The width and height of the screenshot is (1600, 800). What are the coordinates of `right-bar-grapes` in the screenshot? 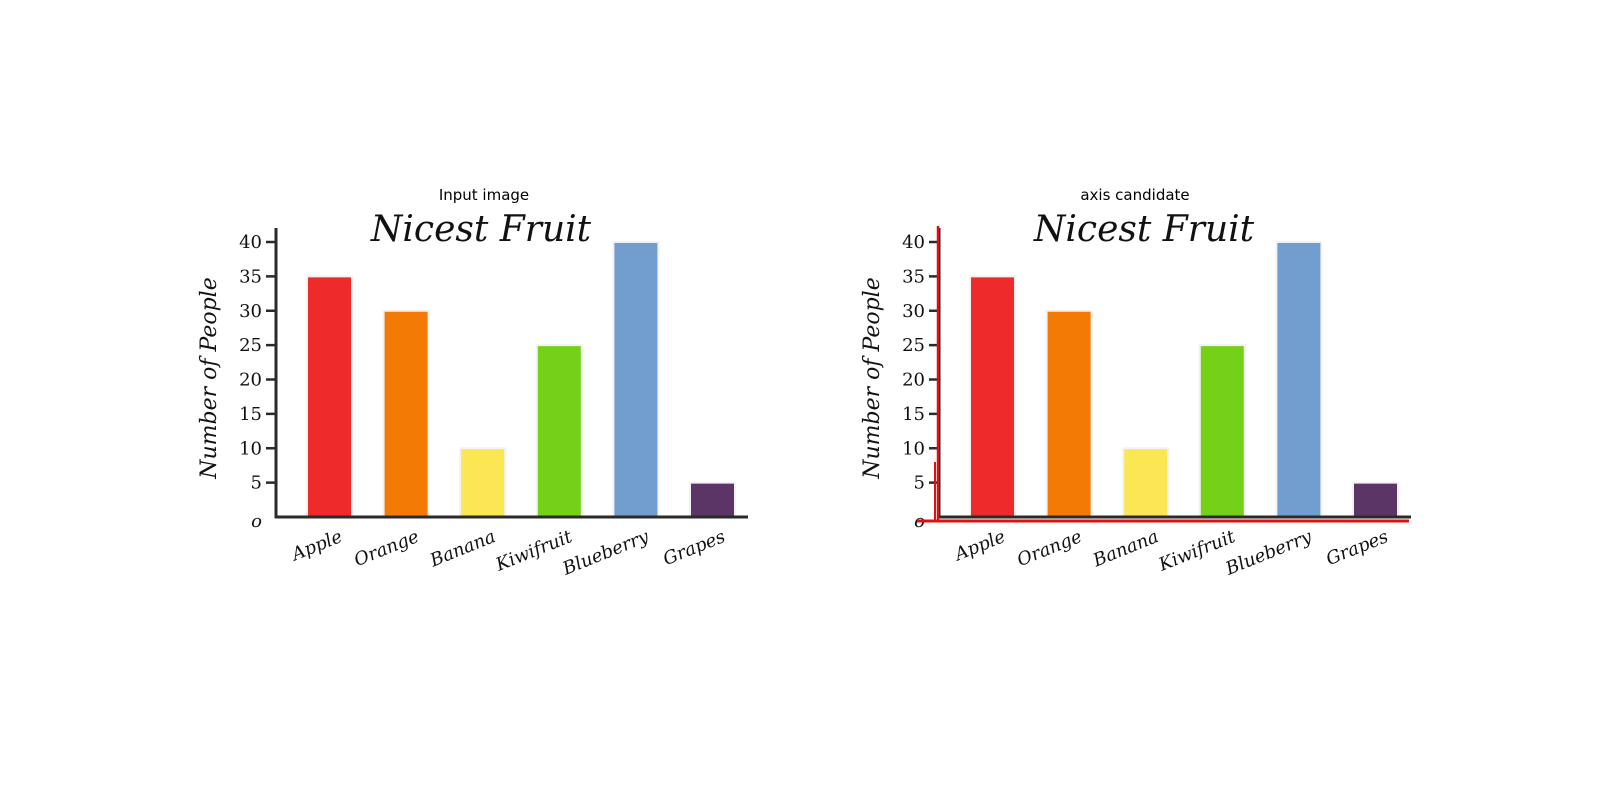 It's located at (1375, 499).